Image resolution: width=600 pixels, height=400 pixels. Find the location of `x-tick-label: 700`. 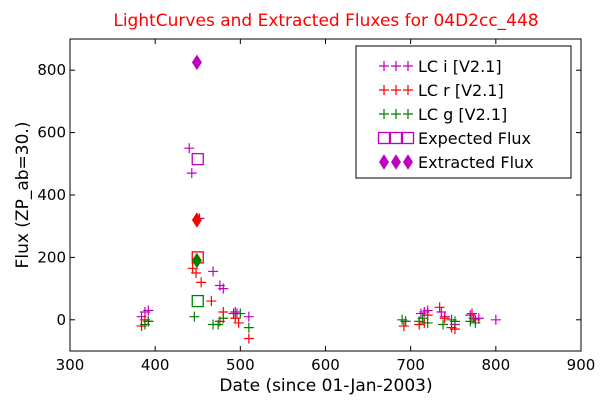

x-tick-label: 700 is located at coordinates (410, 365).